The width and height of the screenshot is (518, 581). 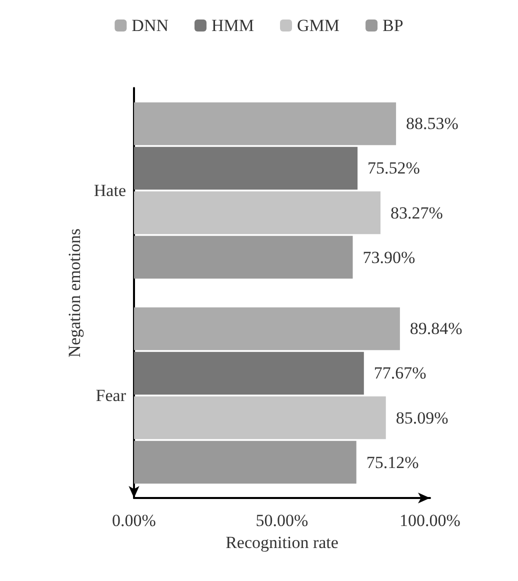 What do you see at coordinates (150, 25) in the screenshot?
I see `legend-label: DNN` at bounding box center [150, 25].